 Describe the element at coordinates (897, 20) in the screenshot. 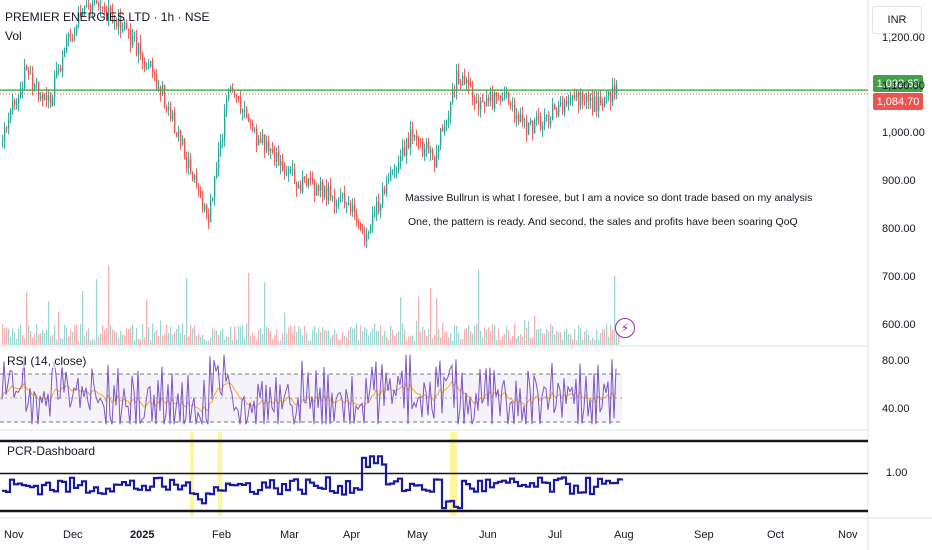

I see `currency-button: INR` at that location.